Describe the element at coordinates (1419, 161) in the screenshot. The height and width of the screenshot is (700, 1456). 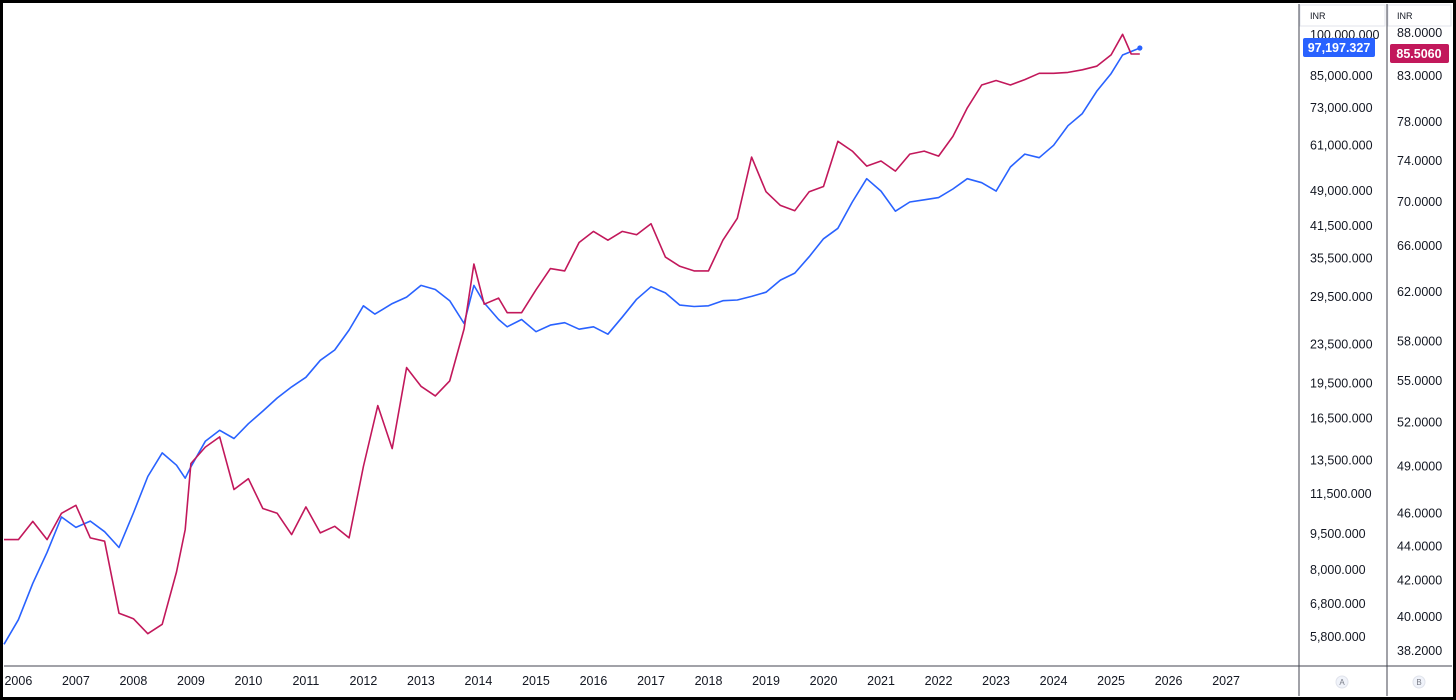
I see `right-axis-tick-label: 74.0000` at that location.